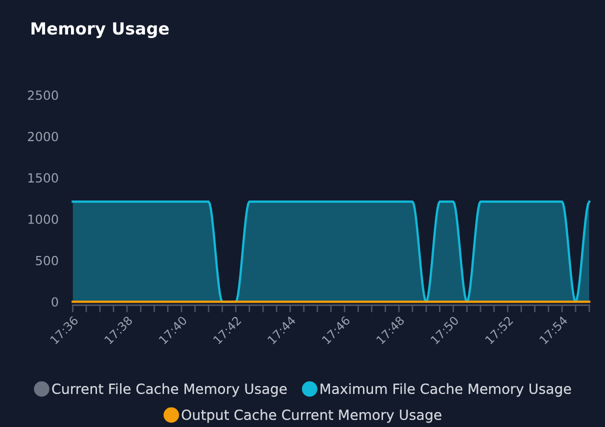  Describe the element at coordinates (169, 390) in the screenshot. I see `legend-label: Current File Cache Memory Usage` at that location.